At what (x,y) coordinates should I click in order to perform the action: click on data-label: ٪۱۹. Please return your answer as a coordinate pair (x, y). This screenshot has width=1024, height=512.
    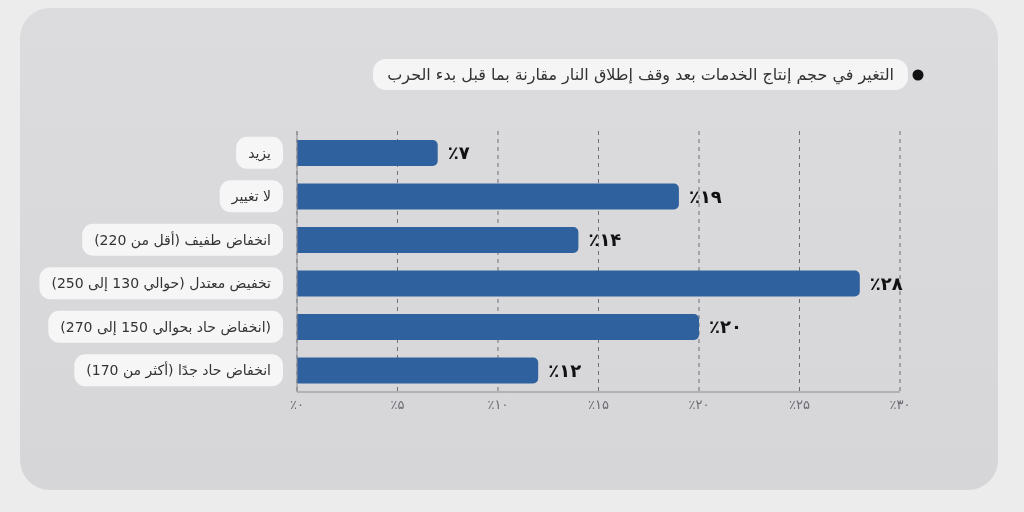
    Looking at the image, I should click on (705, 196).